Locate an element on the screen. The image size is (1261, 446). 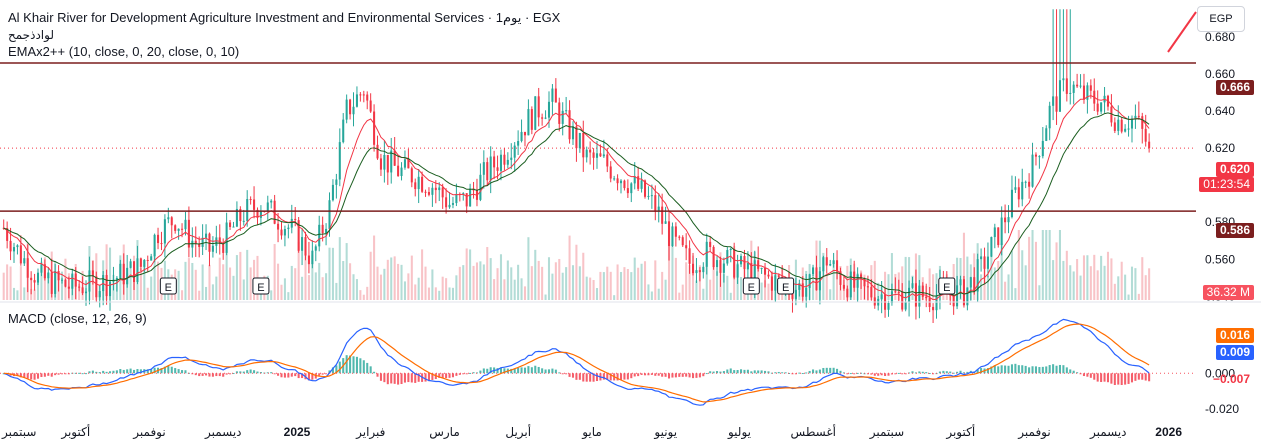
indicator-legend: EMAx2++ (10, close, 0, 20, close, 0, 10) is located at coordinates (124, 51).